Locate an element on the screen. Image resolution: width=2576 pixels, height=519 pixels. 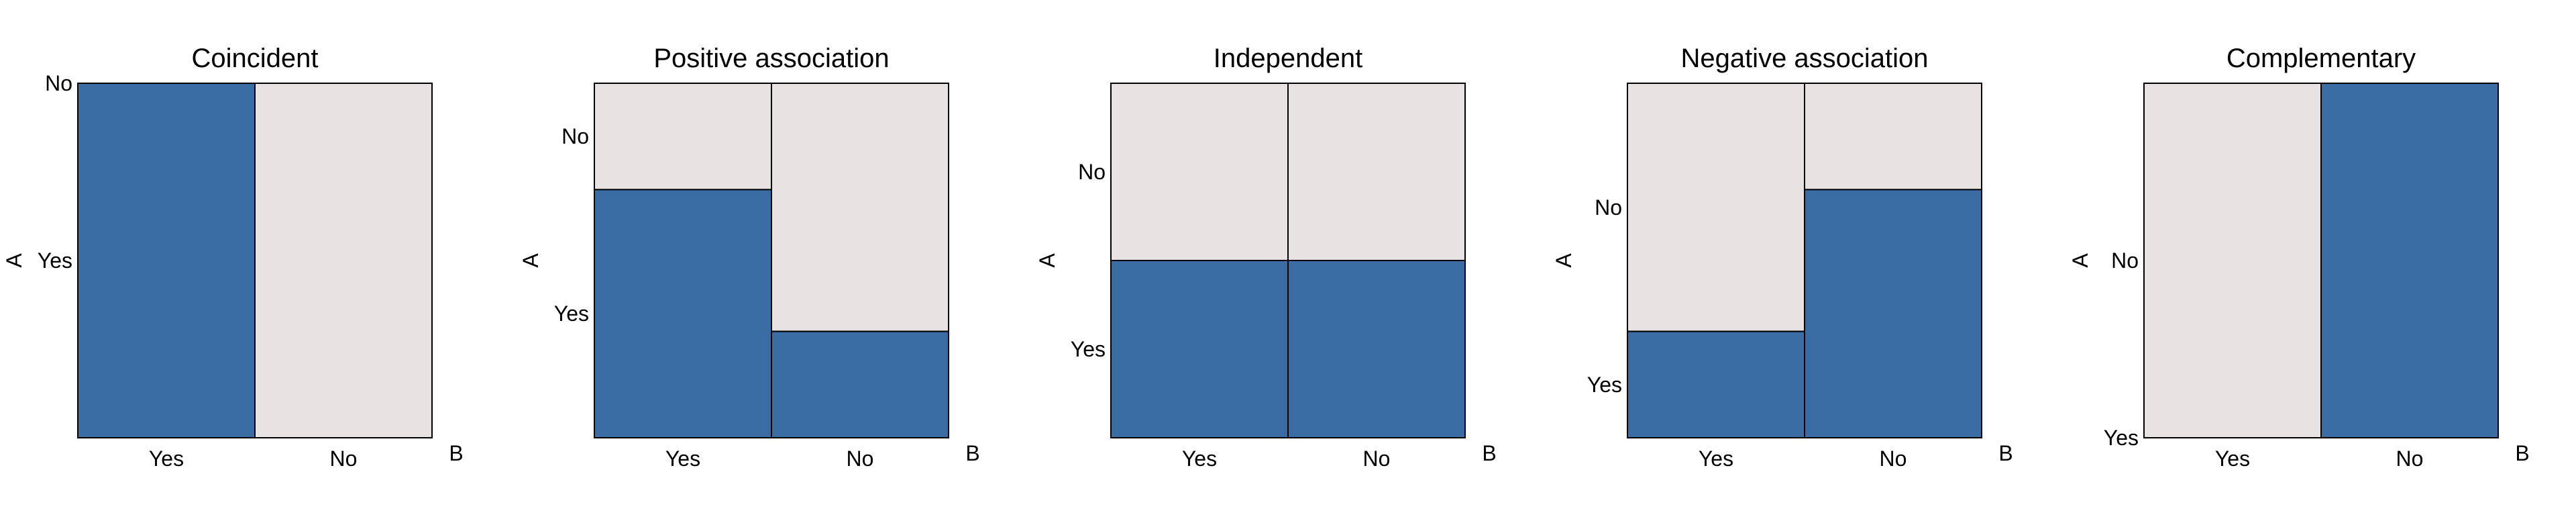
independent-chart-y-tick-no: No is located at coordinates (1092, 172).